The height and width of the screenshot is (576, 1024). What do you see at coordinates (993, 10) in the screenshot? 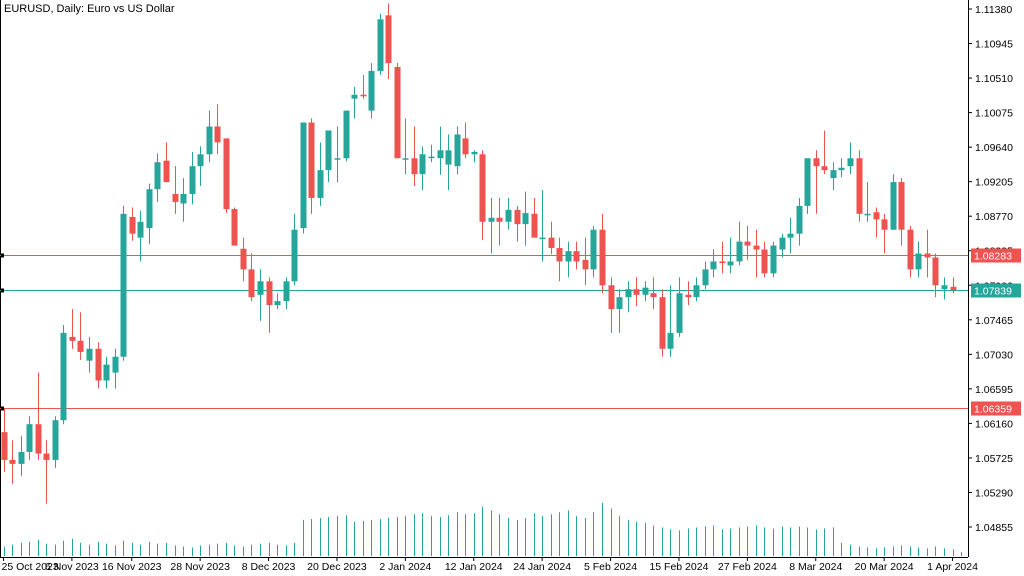
I see `y-tick-label: 1.11380` at bounding box center [993, 10].